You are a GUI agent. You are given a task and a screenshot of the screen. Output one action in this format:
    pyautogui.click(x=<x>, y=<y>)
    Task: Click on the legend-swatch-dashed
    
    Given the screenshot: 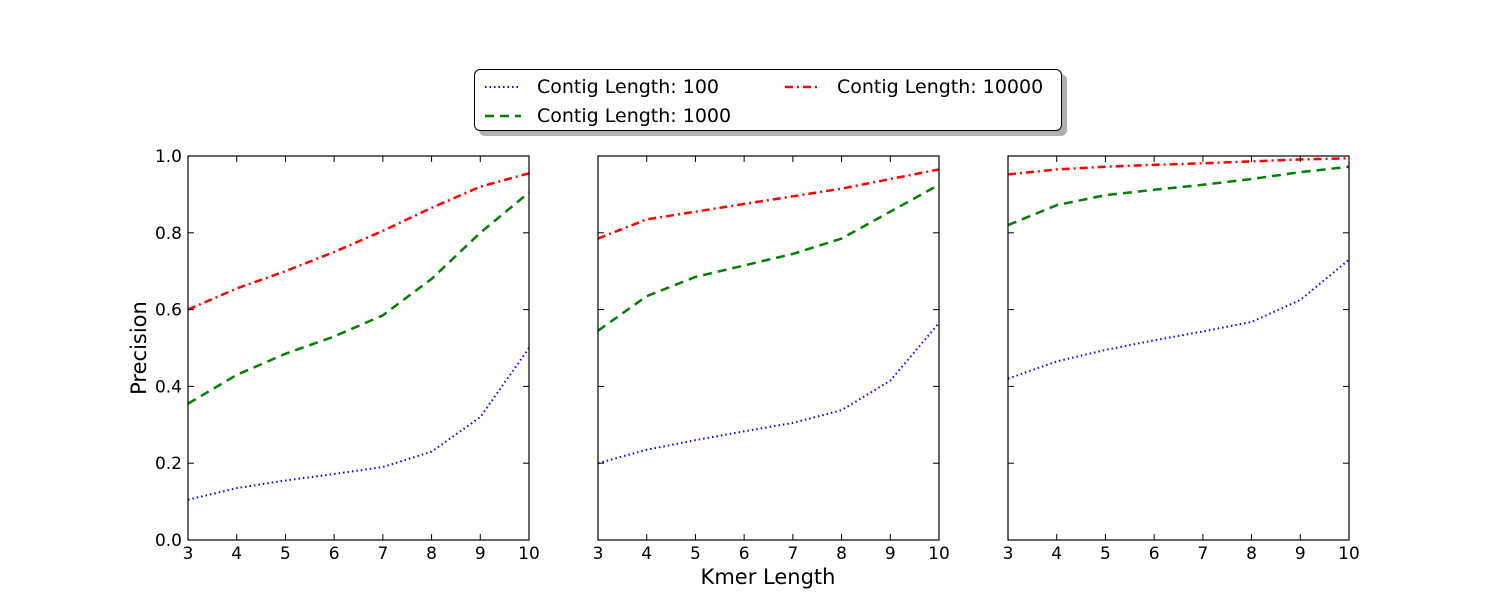 What is the action you would take?
    pyautogui.click(x=503, y=116)
    